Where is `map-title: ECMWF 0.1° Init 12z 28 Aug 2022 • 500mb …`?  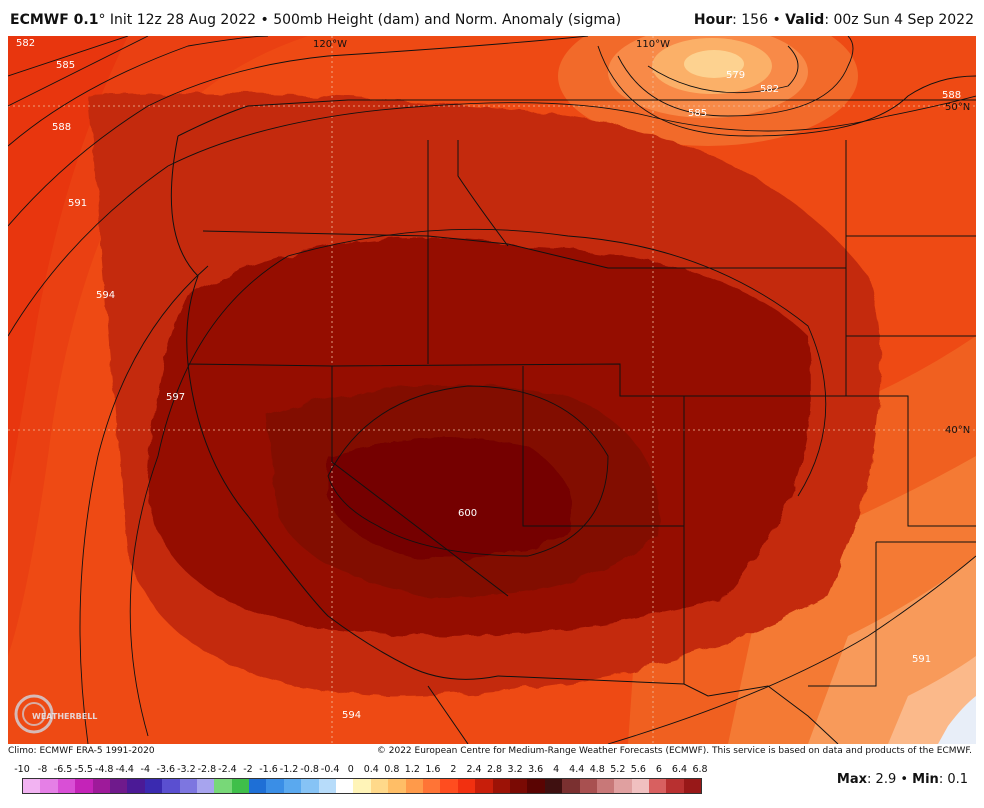
map-title: ECMWF 0.1° Init 12z 28 Aug 2022 • 500mb … is located at coordinates (315, 20).